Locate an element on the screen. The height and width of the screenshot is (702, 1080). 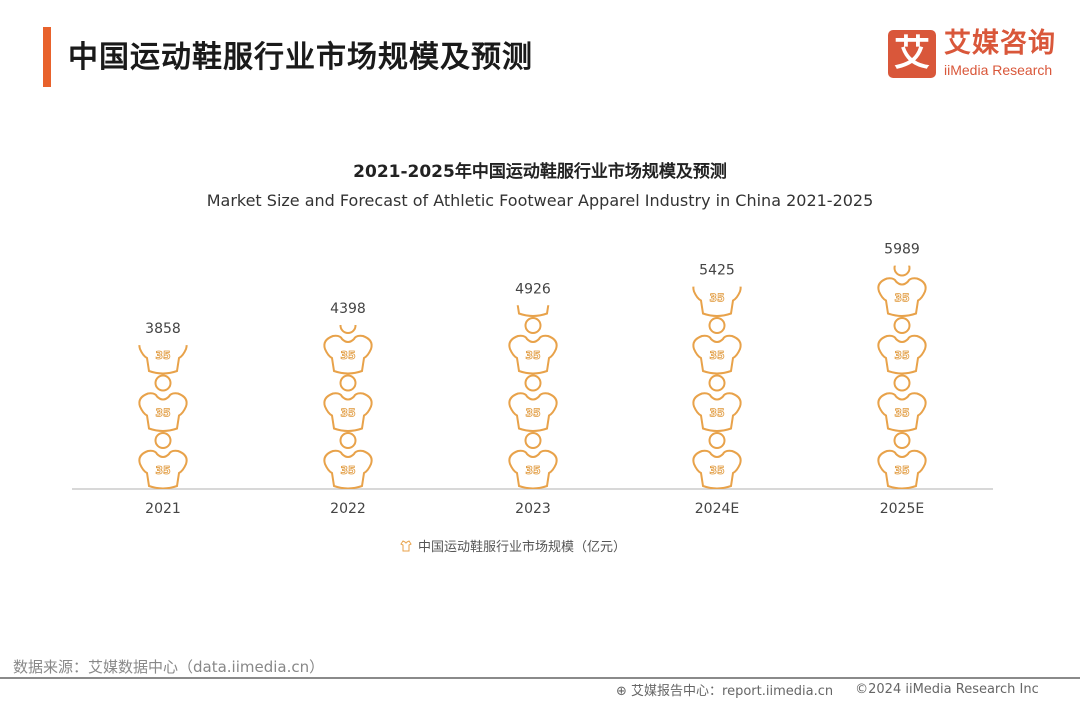
logo-mark: 艾 is located at coordinates (912, 54).